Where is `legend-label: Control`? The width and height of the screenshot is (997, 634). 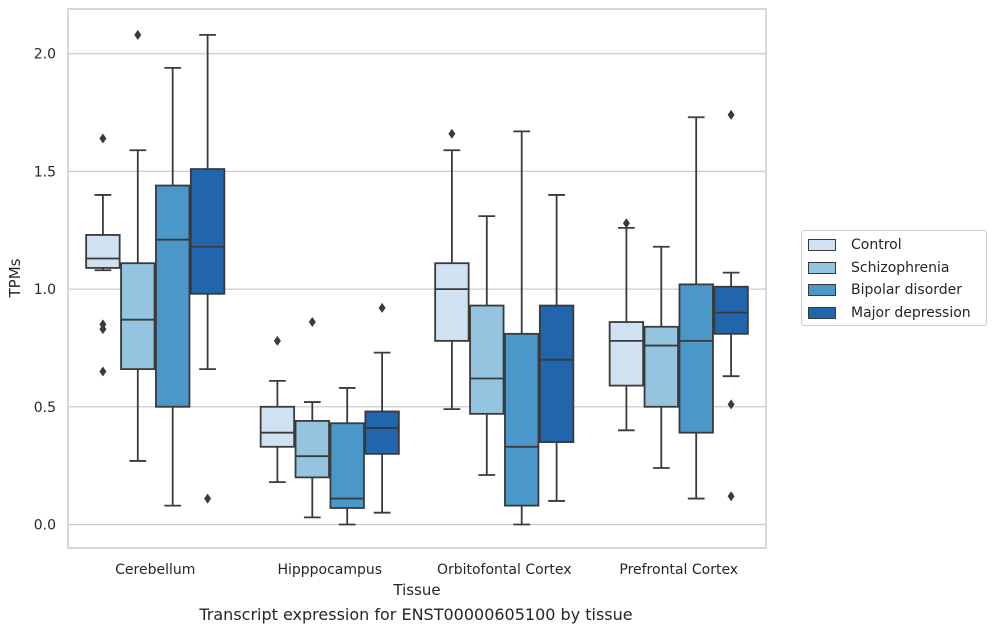 legend-label: Control is located at coordinates (876, 245).